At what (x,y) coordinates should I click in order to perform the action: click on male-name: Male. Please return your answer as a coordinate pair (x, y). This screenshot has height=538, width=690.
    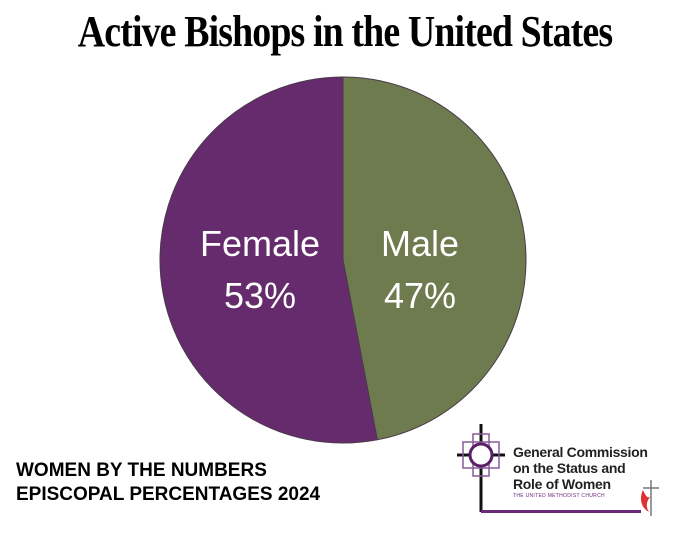
    Looking at the image, I should click on (420, 243).